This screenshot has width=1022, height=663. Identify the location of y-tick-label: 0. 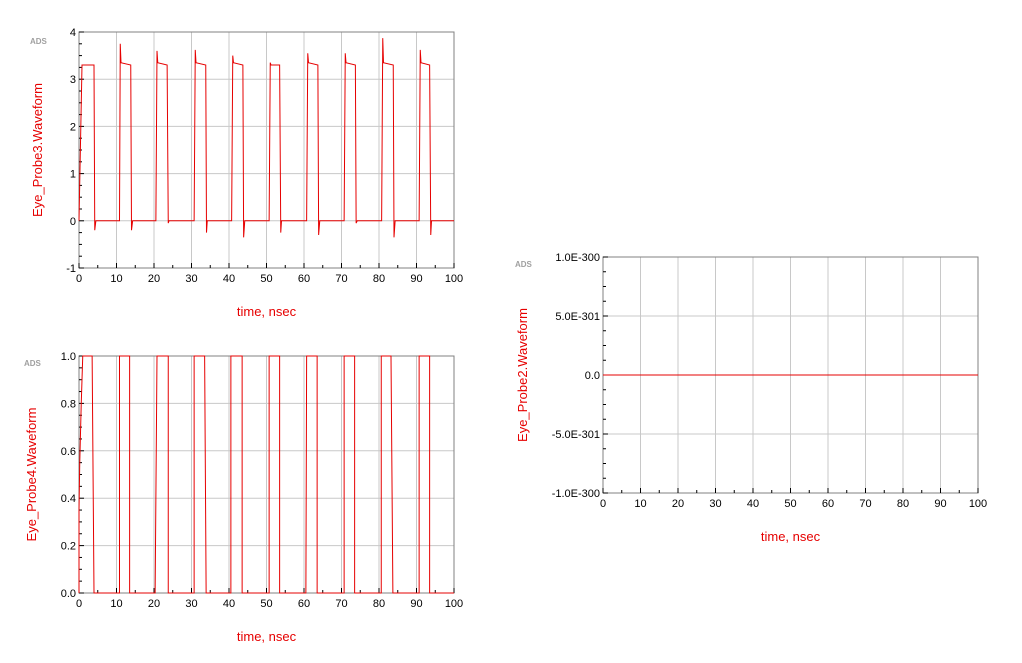
(73, 222).